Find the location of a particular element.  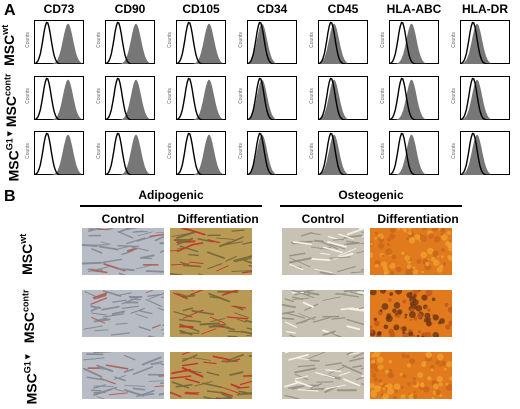

micrograph-adipo-control is located at coordinates (123, 251).